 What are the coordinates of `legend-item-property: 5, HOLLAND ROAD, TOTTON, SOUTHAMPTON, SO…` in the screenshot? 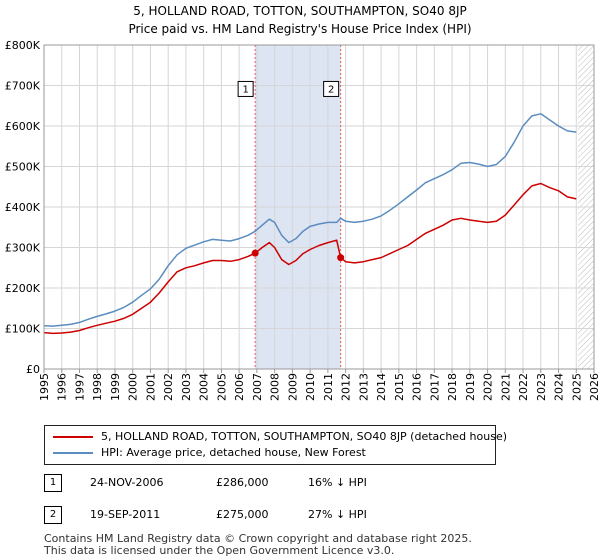 It's located at (280, 438).